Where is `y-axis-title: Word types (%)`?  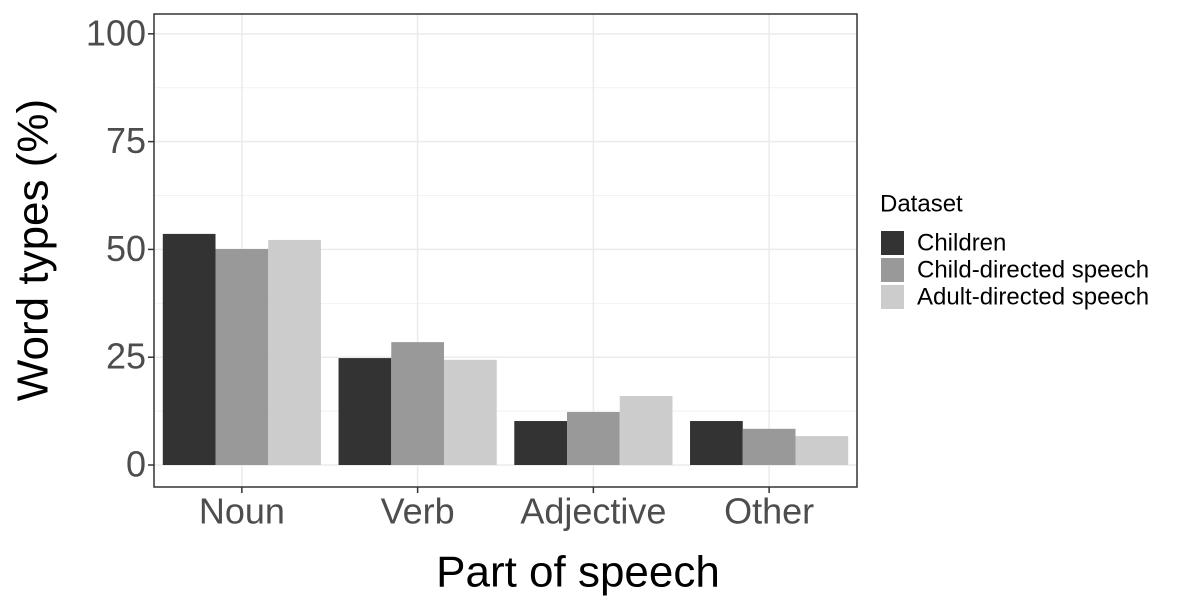
y-axis-title: Word types (%) is located at coordinates (33, 250).